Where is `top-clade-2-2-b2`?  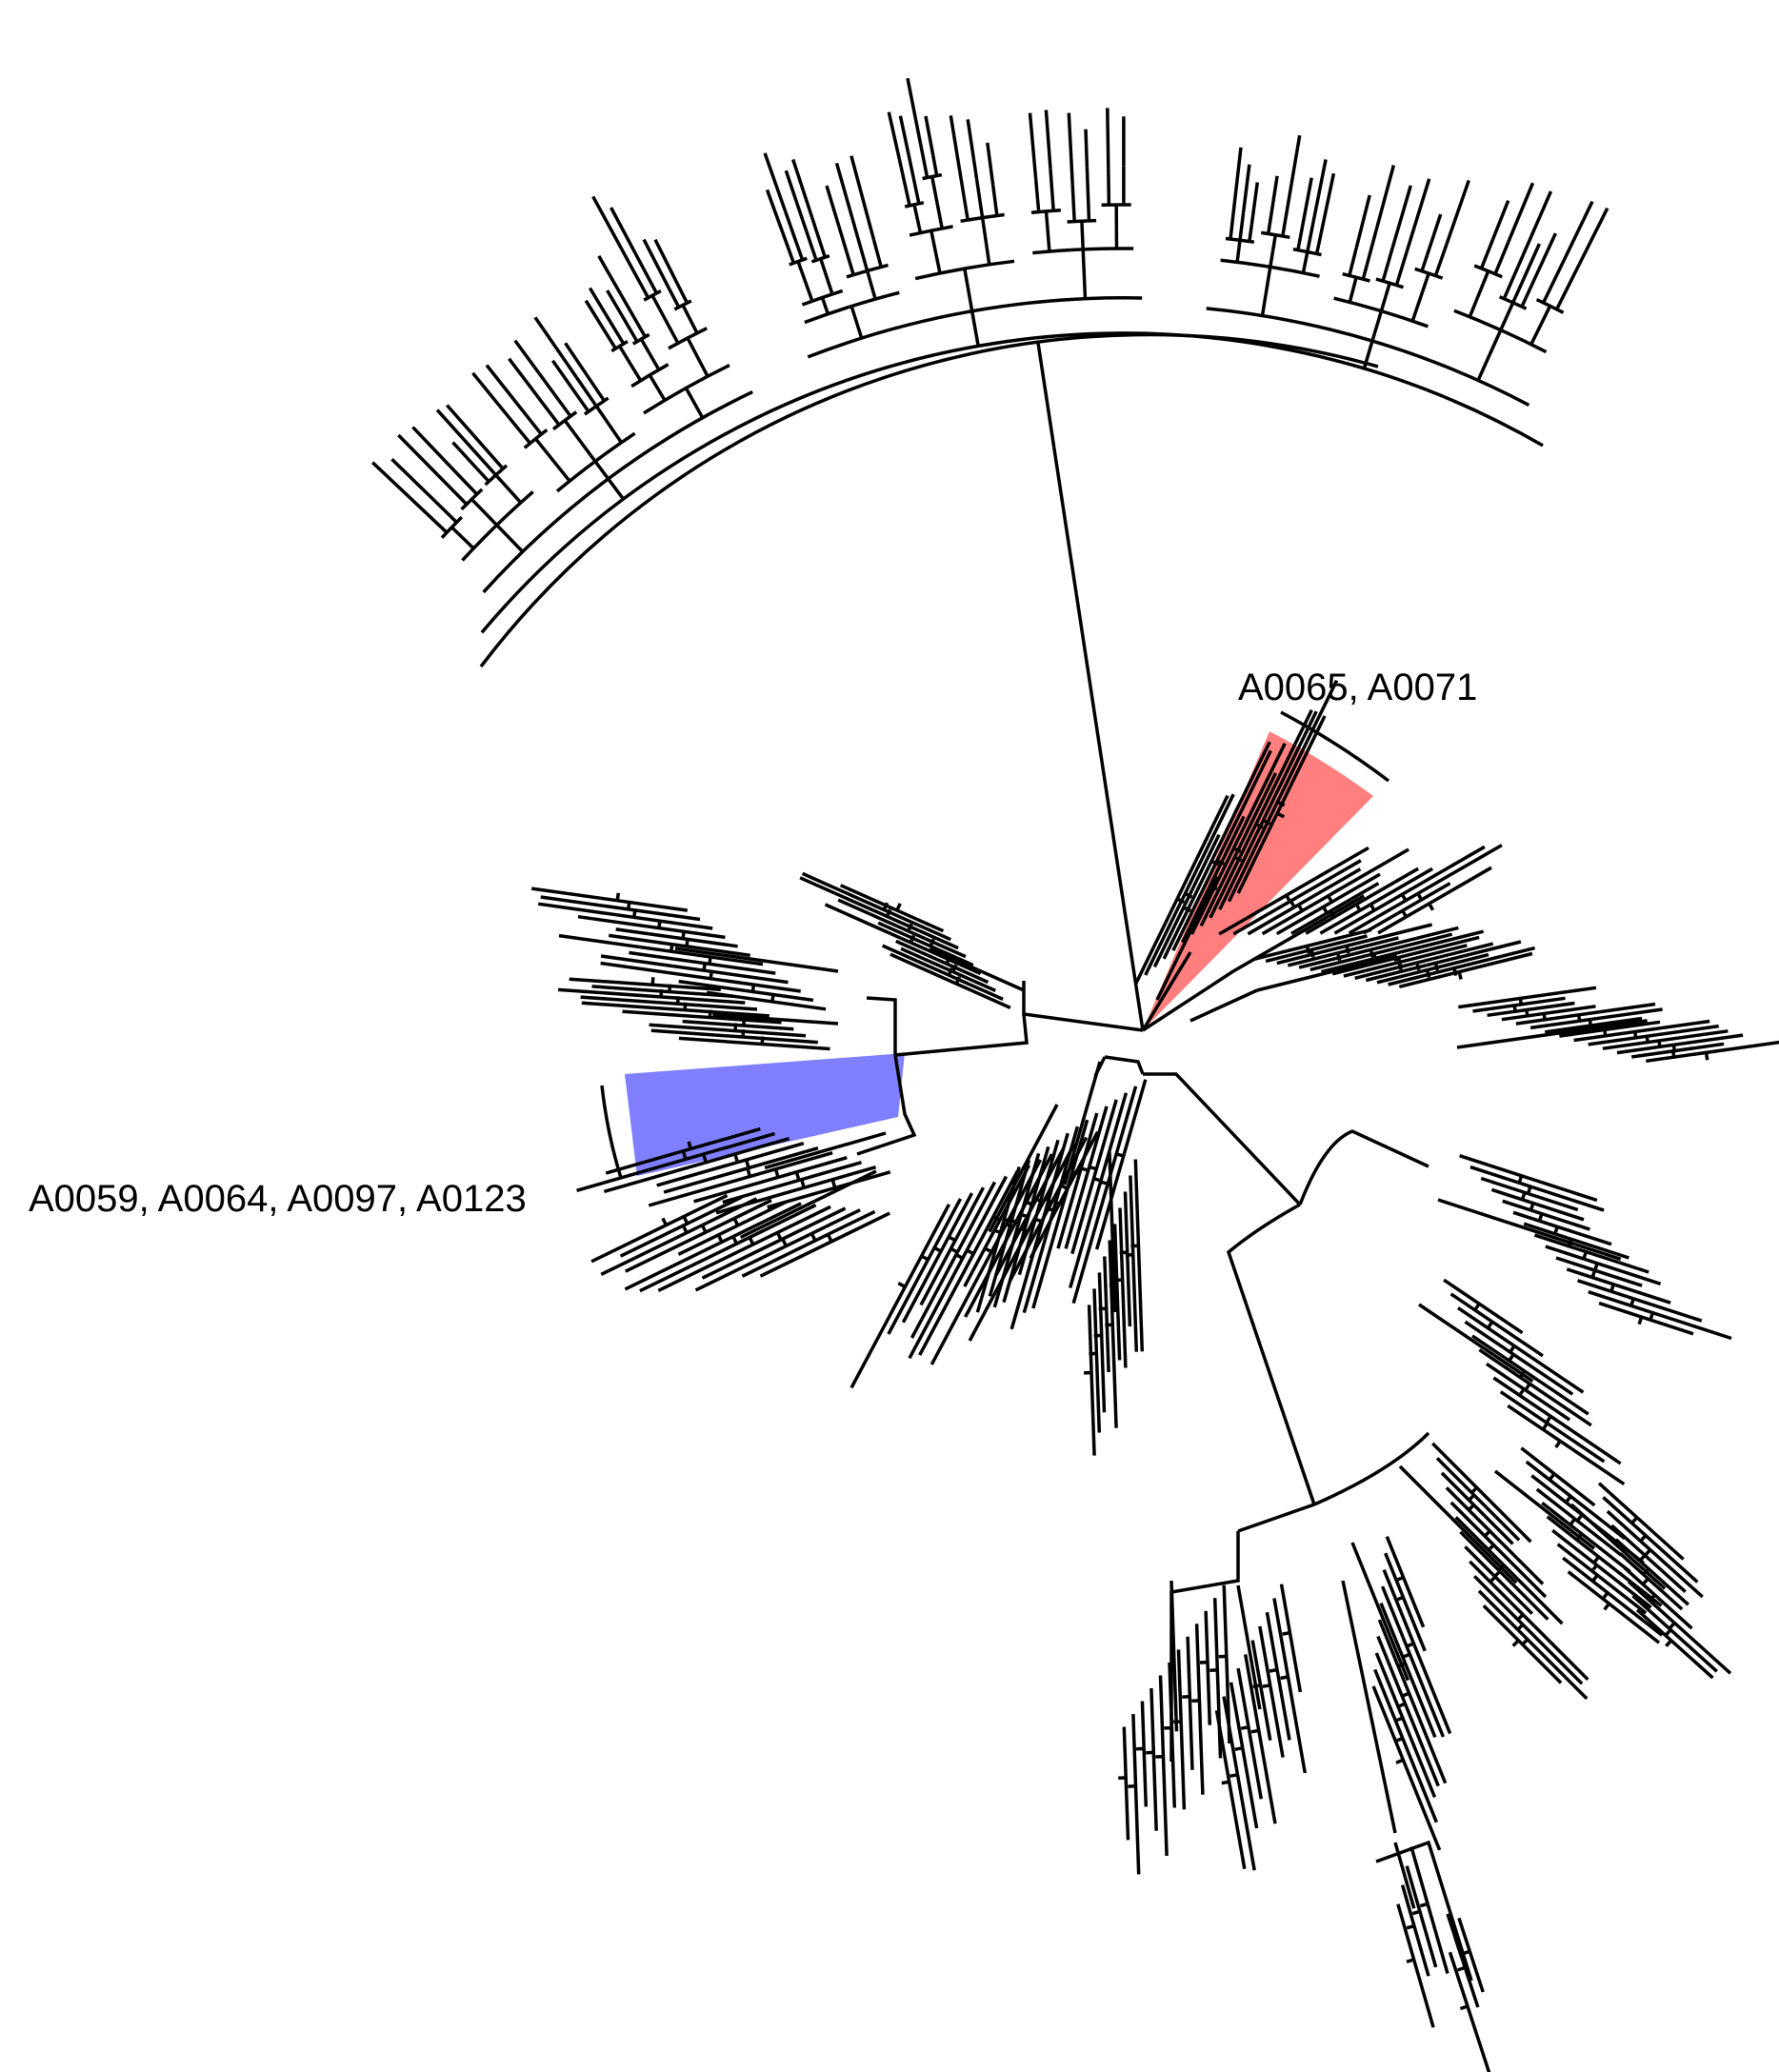
top-clade-2-2-b2 is located at coordinates (462, 538).